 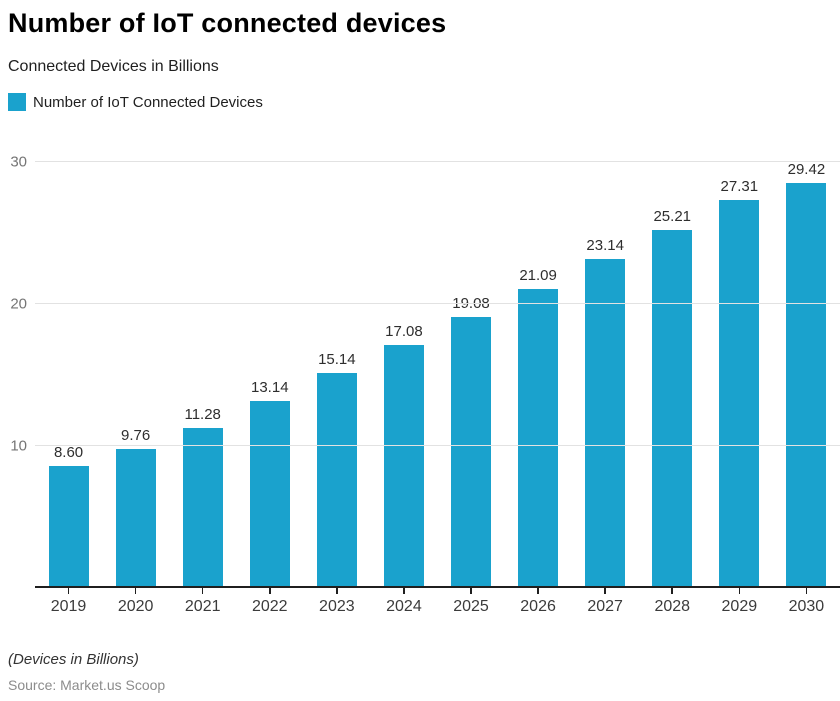 What do you see at coordinates (471, 591) in the screenshot?
I see `x-tick-2025` at bounding box center [471, 591].